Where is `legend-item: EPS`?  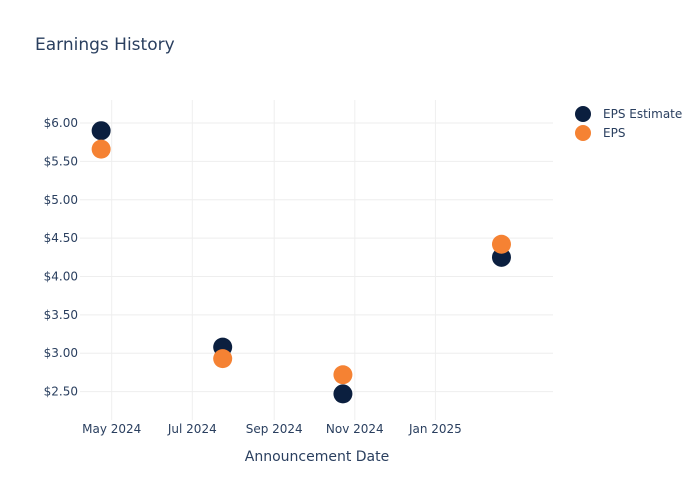
legend-item: EPS is located at coordinates (600, 133).